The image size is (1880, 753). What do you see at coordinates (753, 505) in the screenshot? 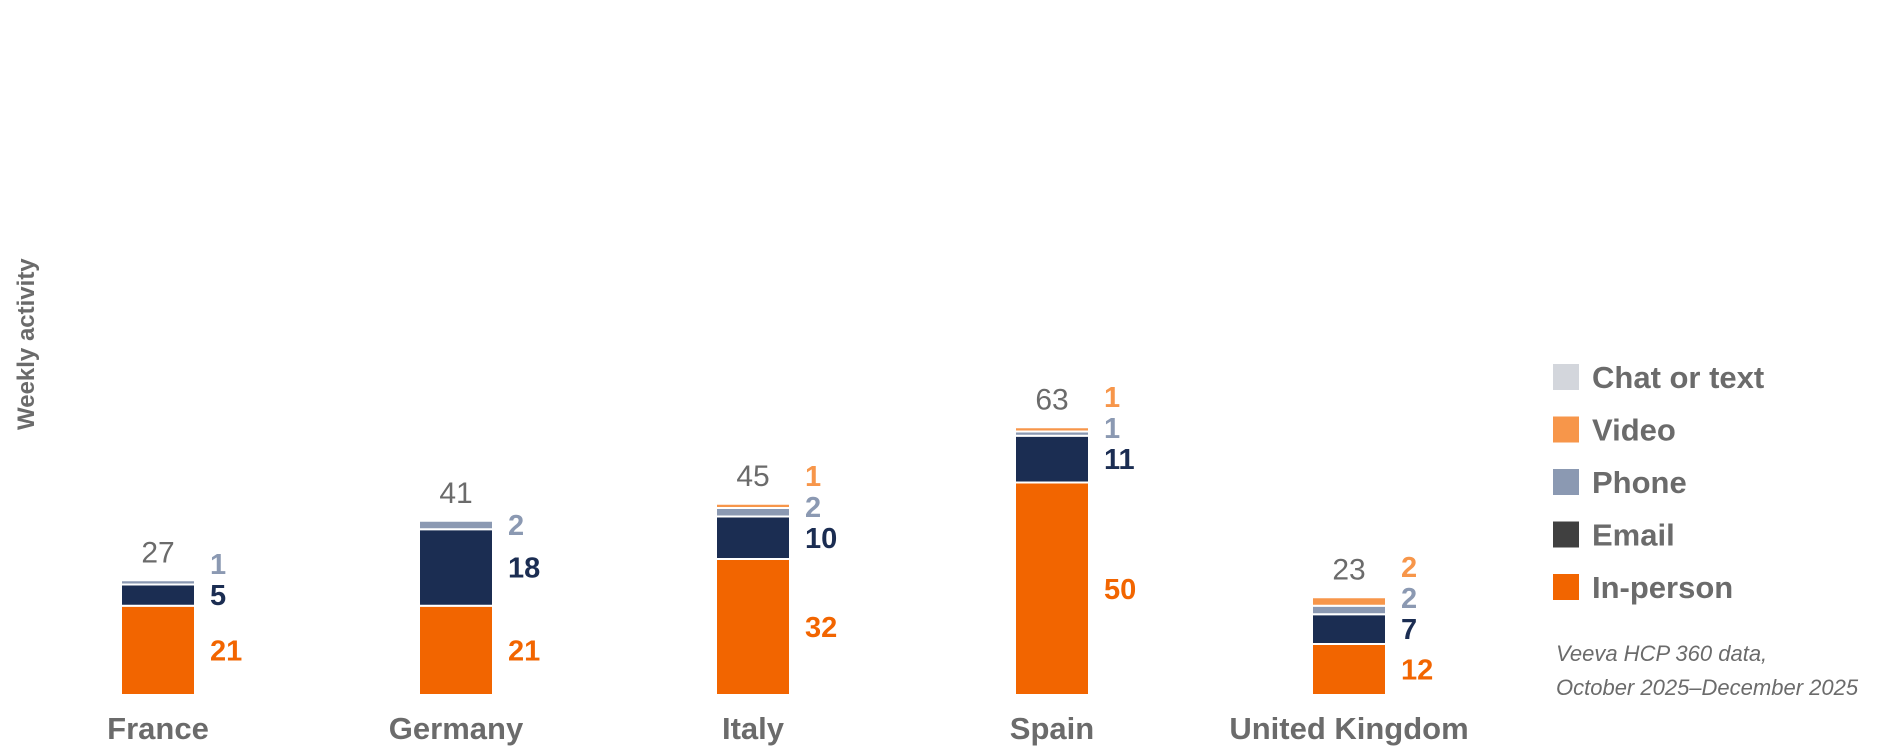
I see `bar-video-italy` at bounding box center [753, 505].